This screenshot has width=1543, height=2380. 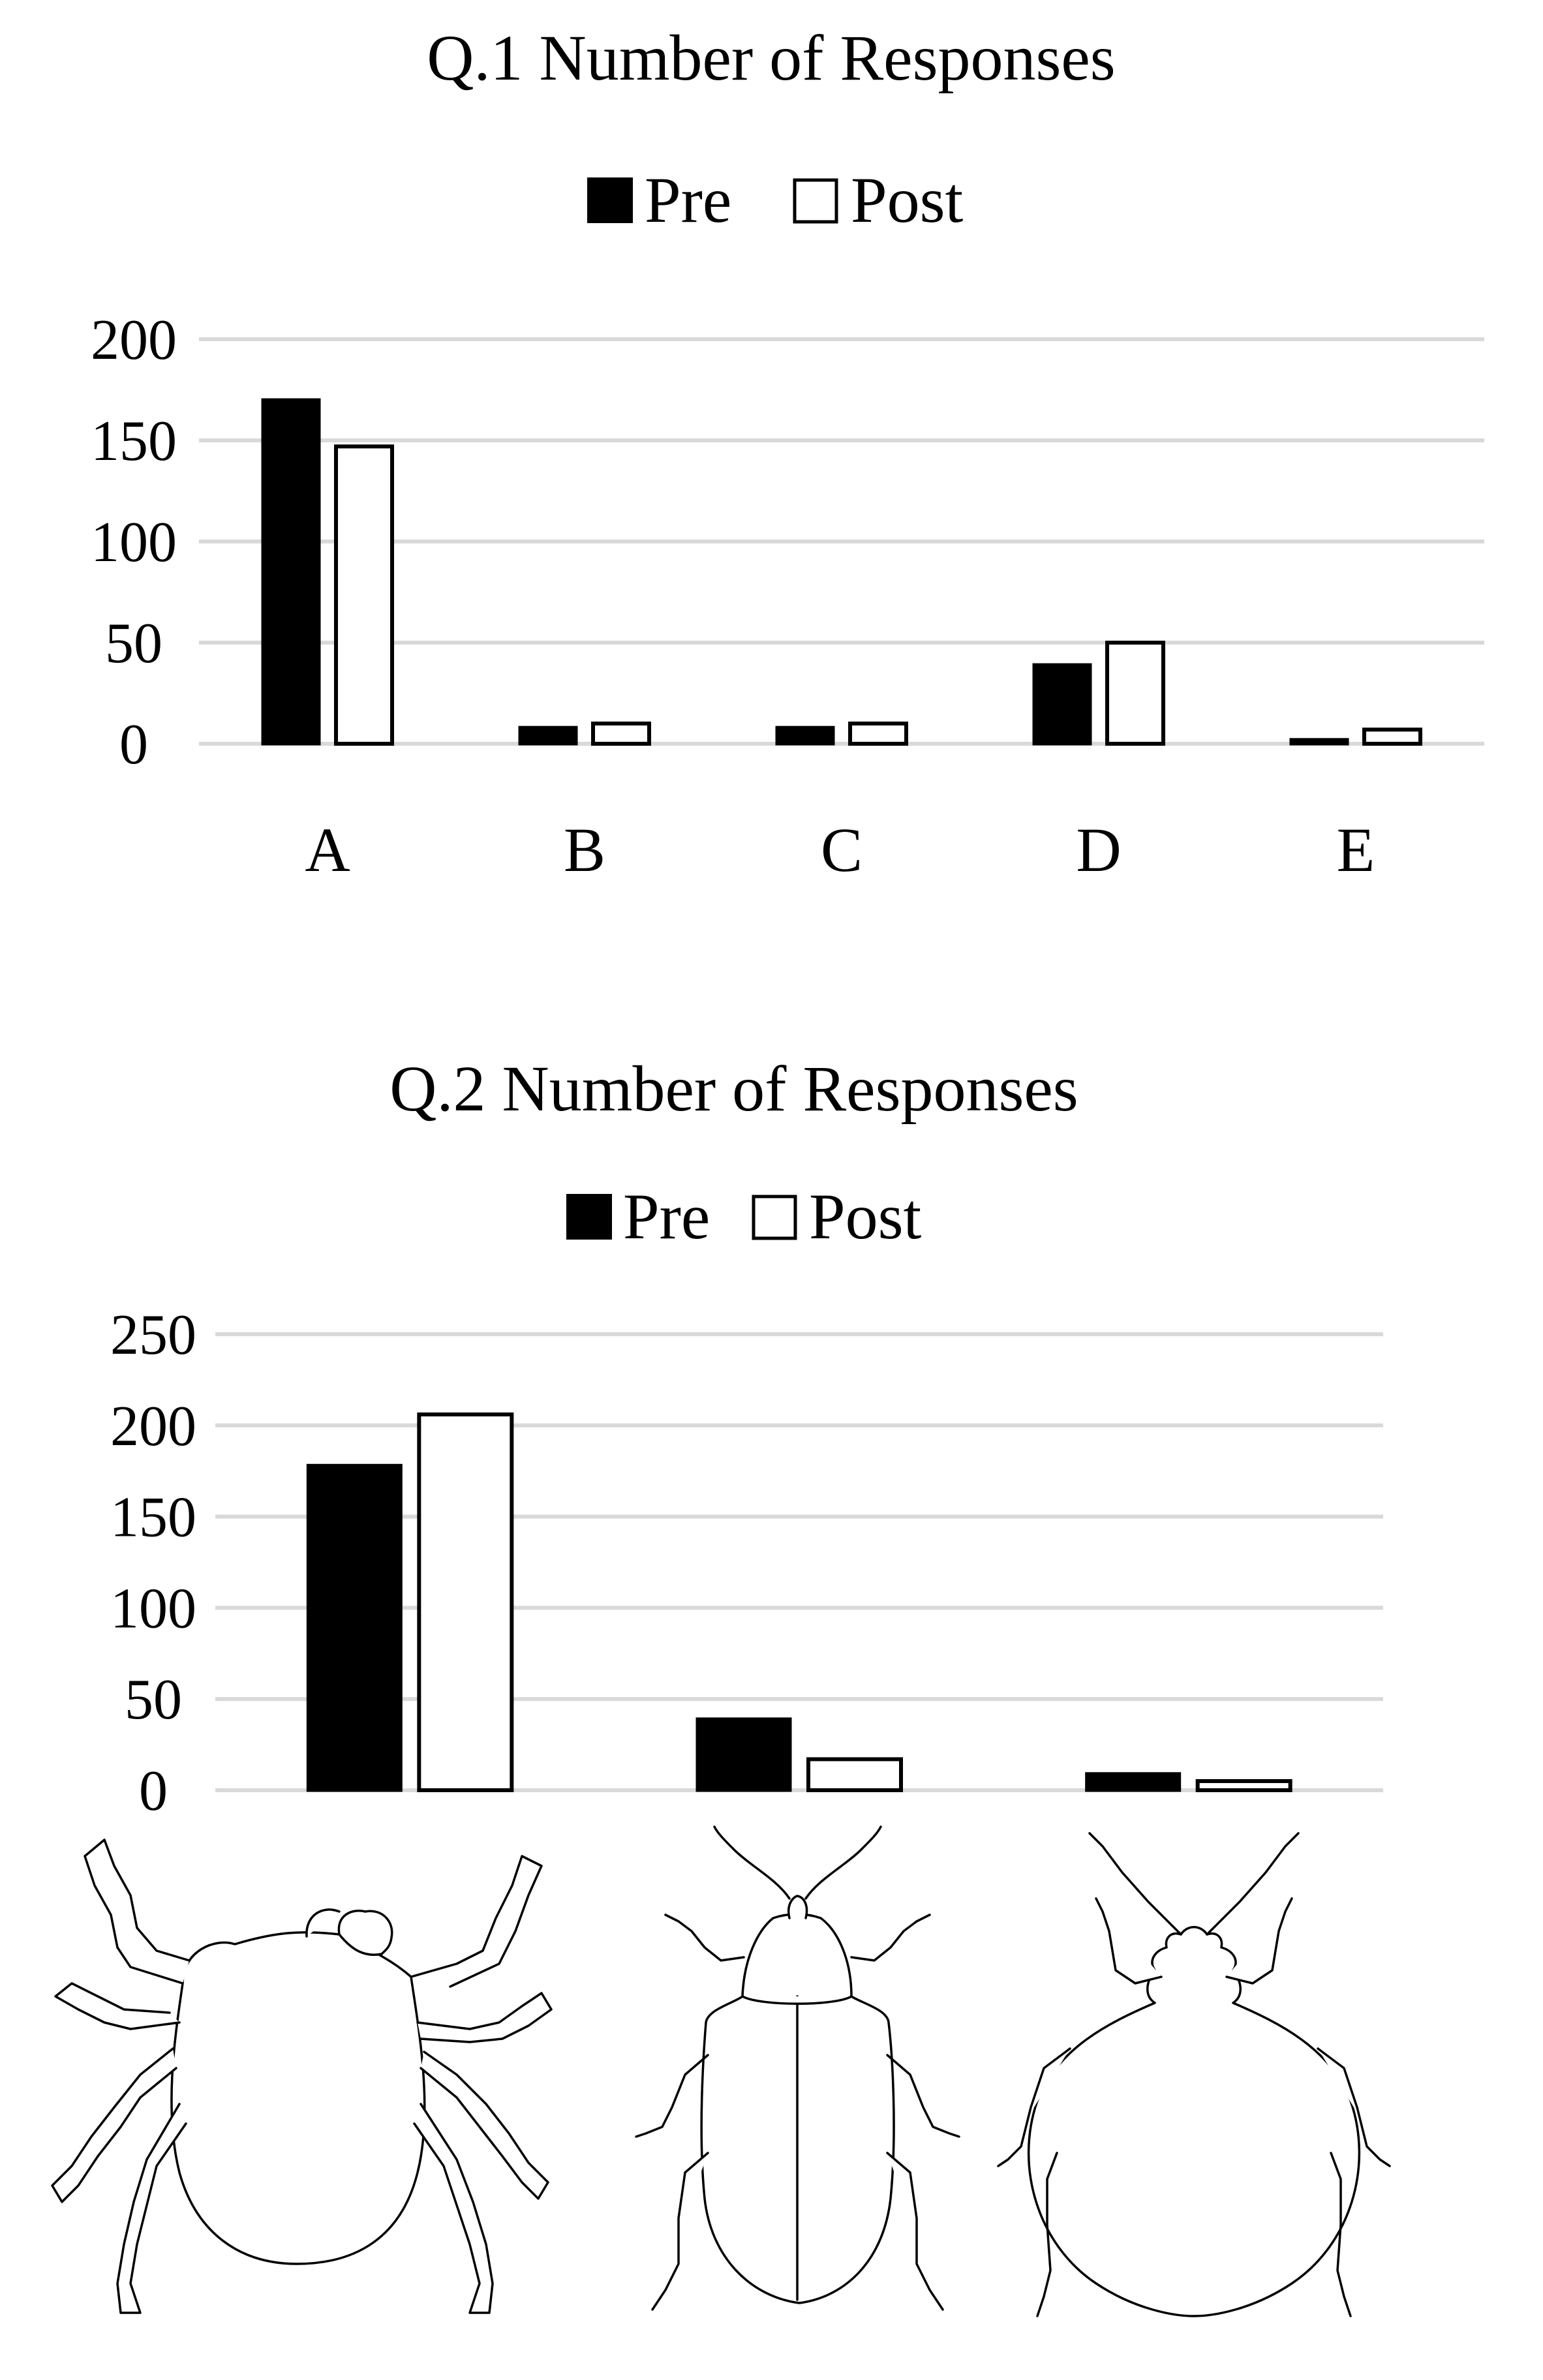 What do you see at coordinates (584, 850) in the screenshot?
I see `x-tick-label: B` at bounding box center [584, 850].